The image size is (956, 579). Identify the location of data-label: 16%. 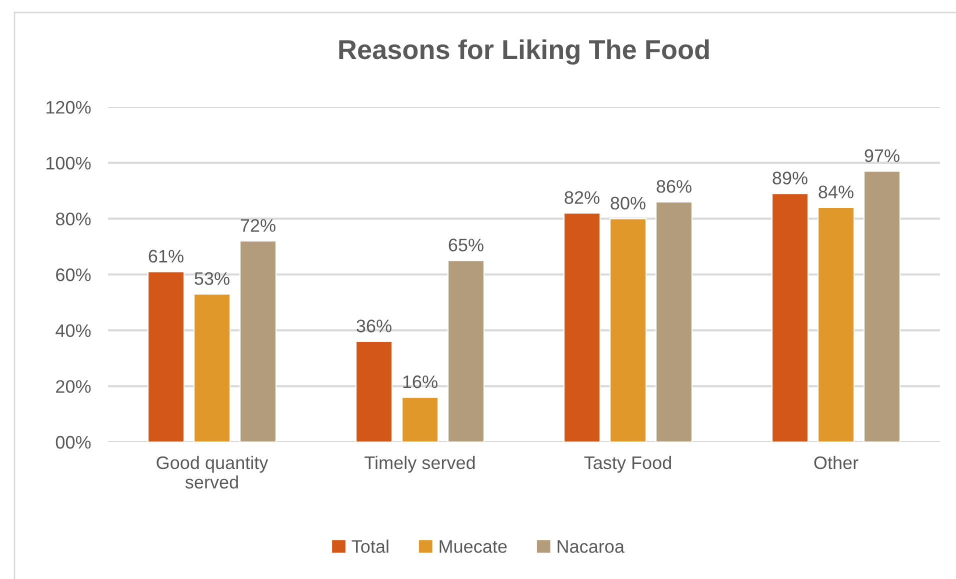
(420, 381).